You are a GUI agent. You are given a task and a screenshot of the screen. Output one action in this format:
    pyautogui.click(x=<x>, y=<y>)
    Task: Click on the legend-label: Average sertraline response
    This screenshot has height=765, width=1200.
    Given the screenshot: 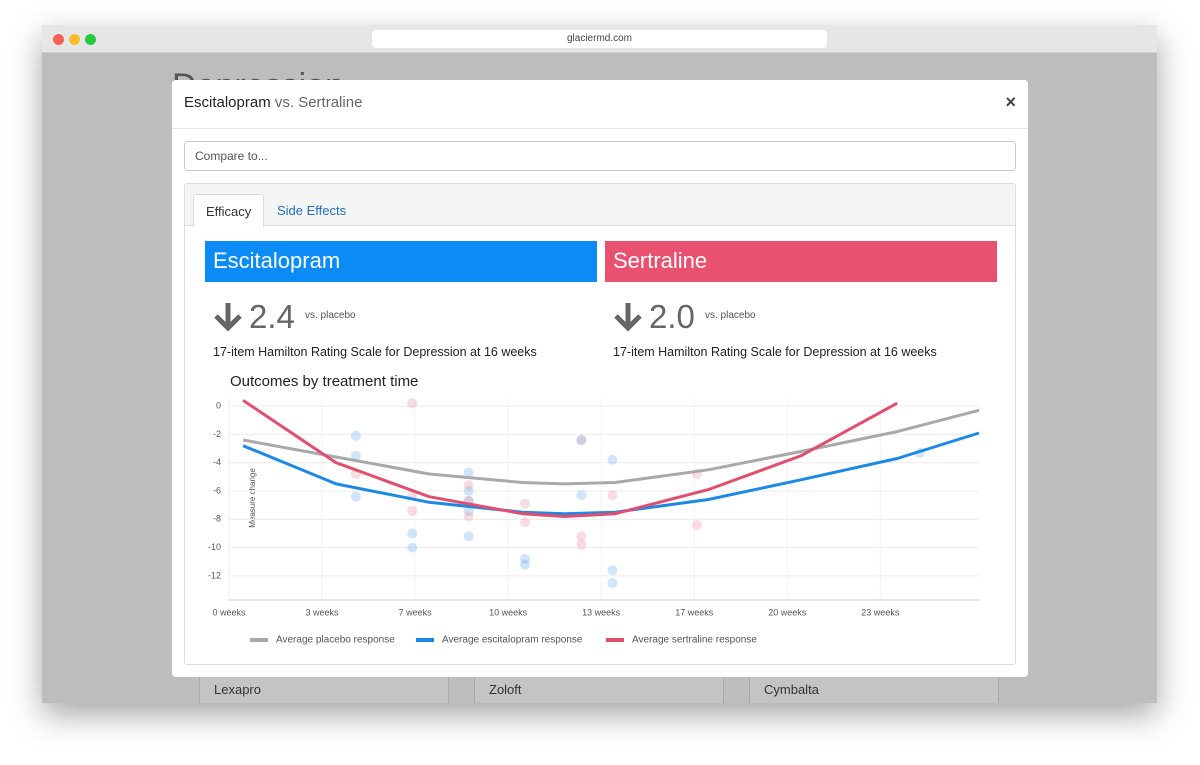 What is the action you would take?
    pyautogui.click(x=694, y=640)
    